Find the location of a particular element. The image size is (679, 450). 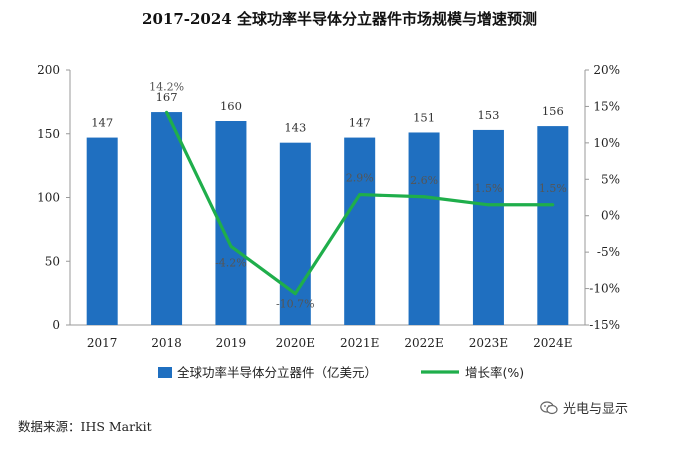

x-tick-2020E: 2020E is located at coordinates (295, 343).